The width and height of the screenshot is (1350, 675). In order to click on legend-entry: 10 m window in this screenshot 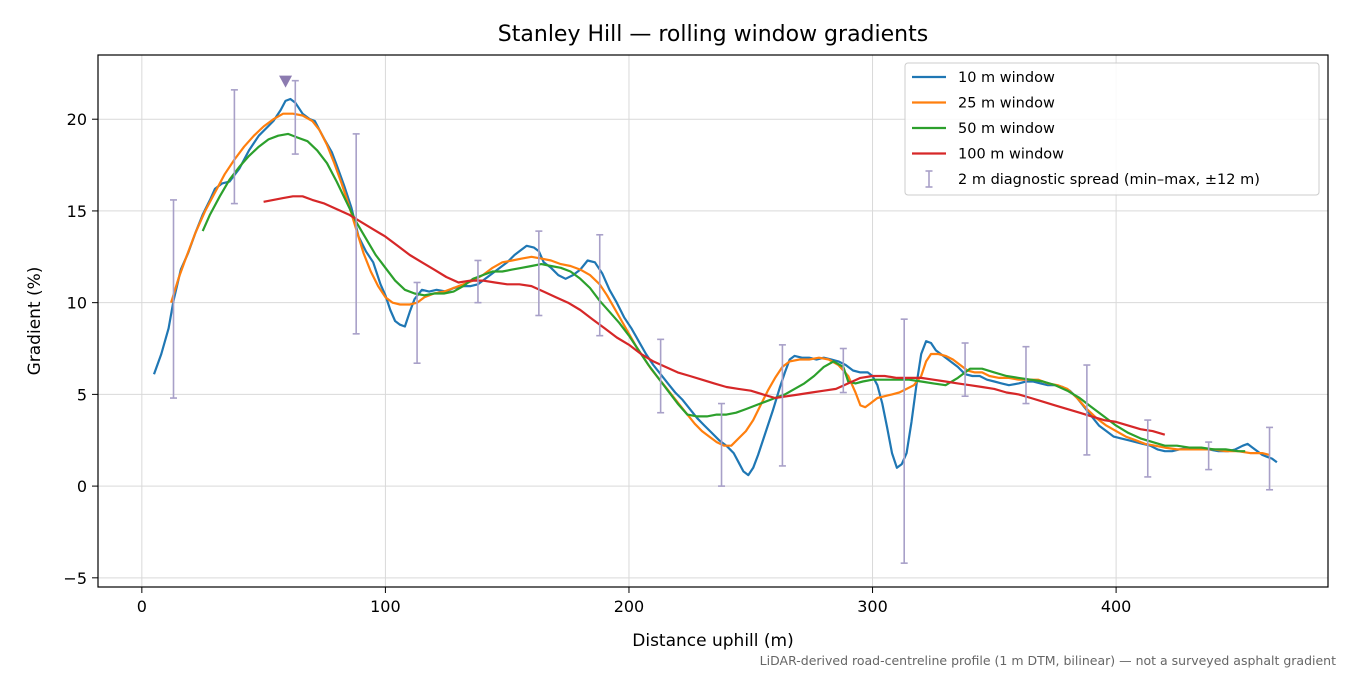, I will do `click(983, 78)`.